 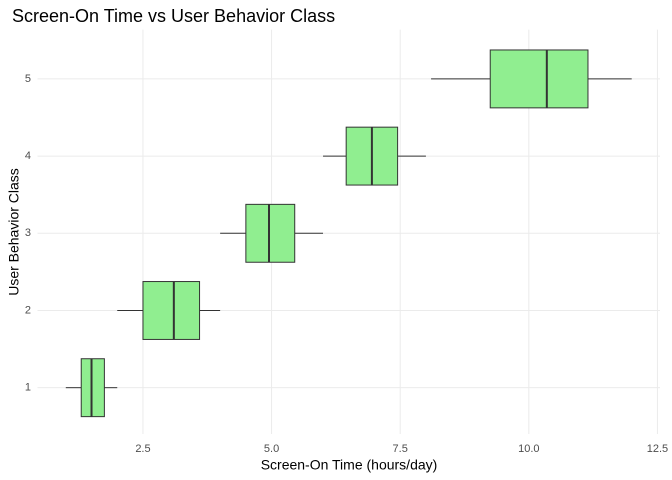 I want to click on x-axis-title: Screen-On Time (hours/day), so click(x=349, y=465).